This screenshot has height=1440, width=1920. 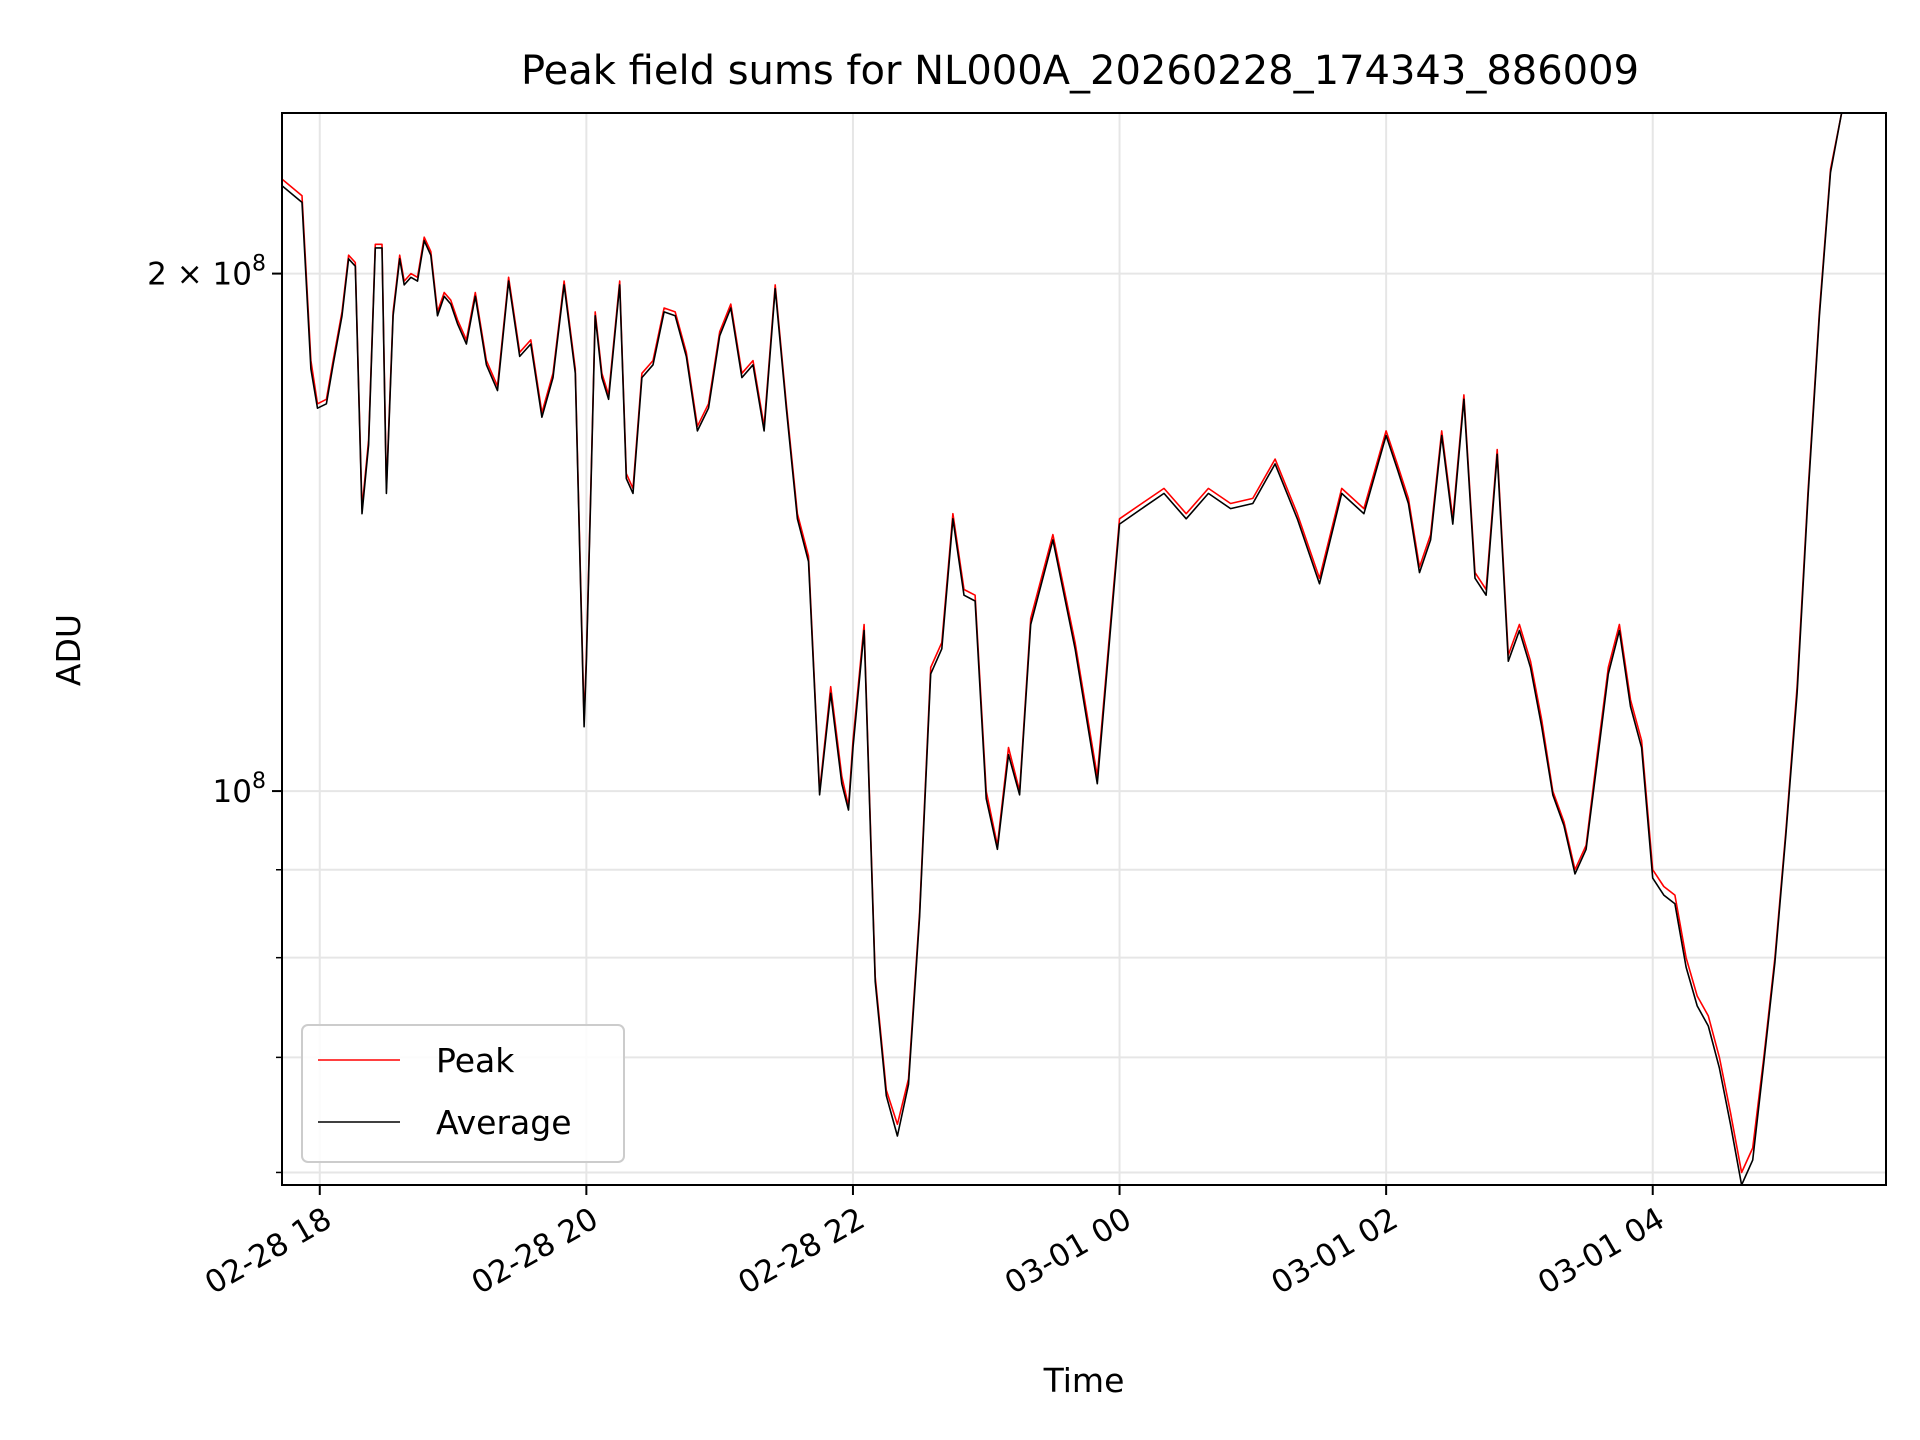 I want to click on y-tick-label: 2 × 10⁸, so click(x=206, y=272).